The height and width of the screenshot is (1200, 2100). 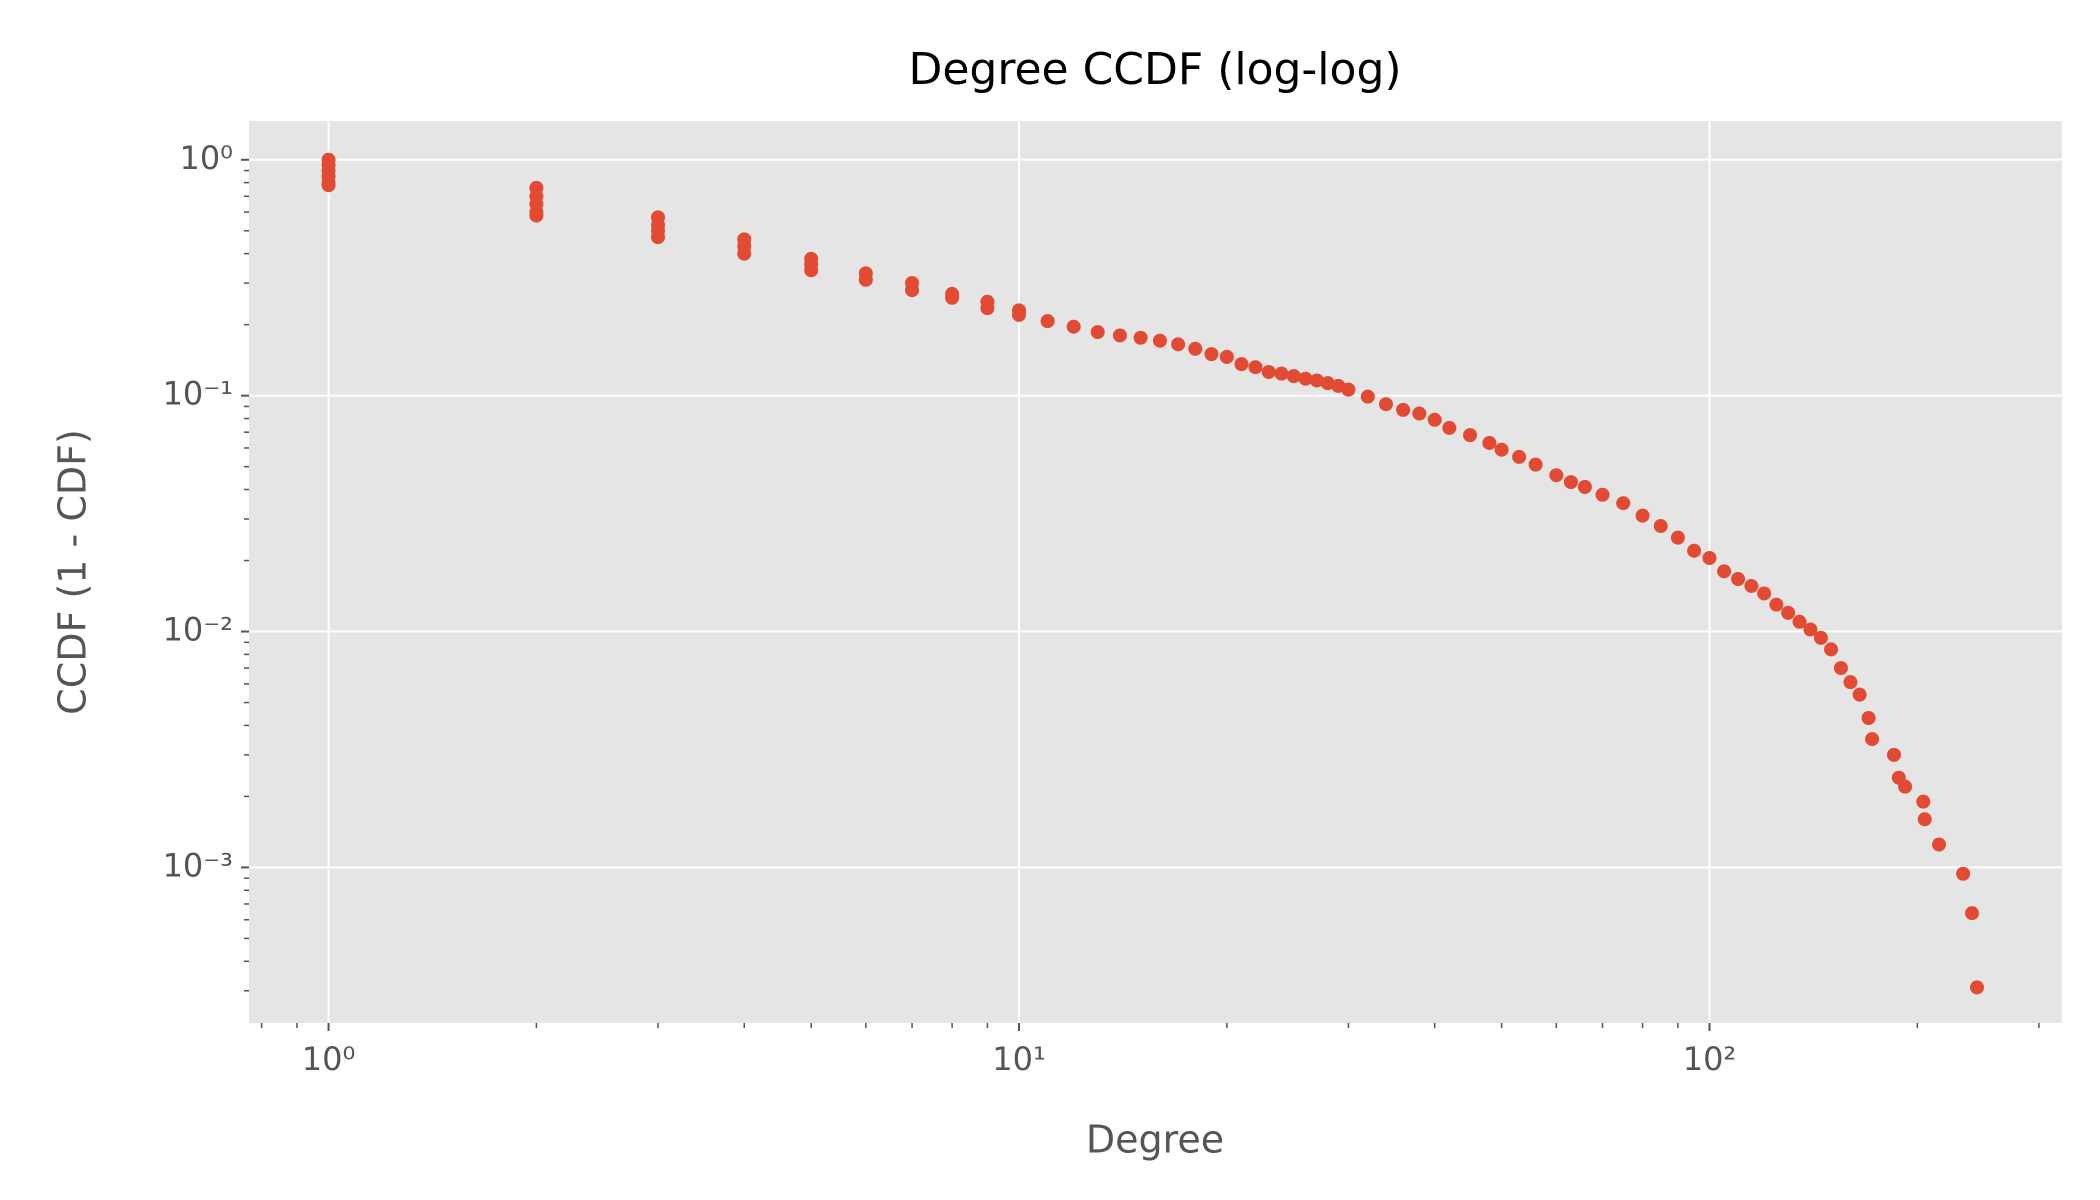 What do you see at coordinates (1710, 1059) in the screenshot?
I see `x-tick-label: 10²` at bounding box center [1710, 1059].